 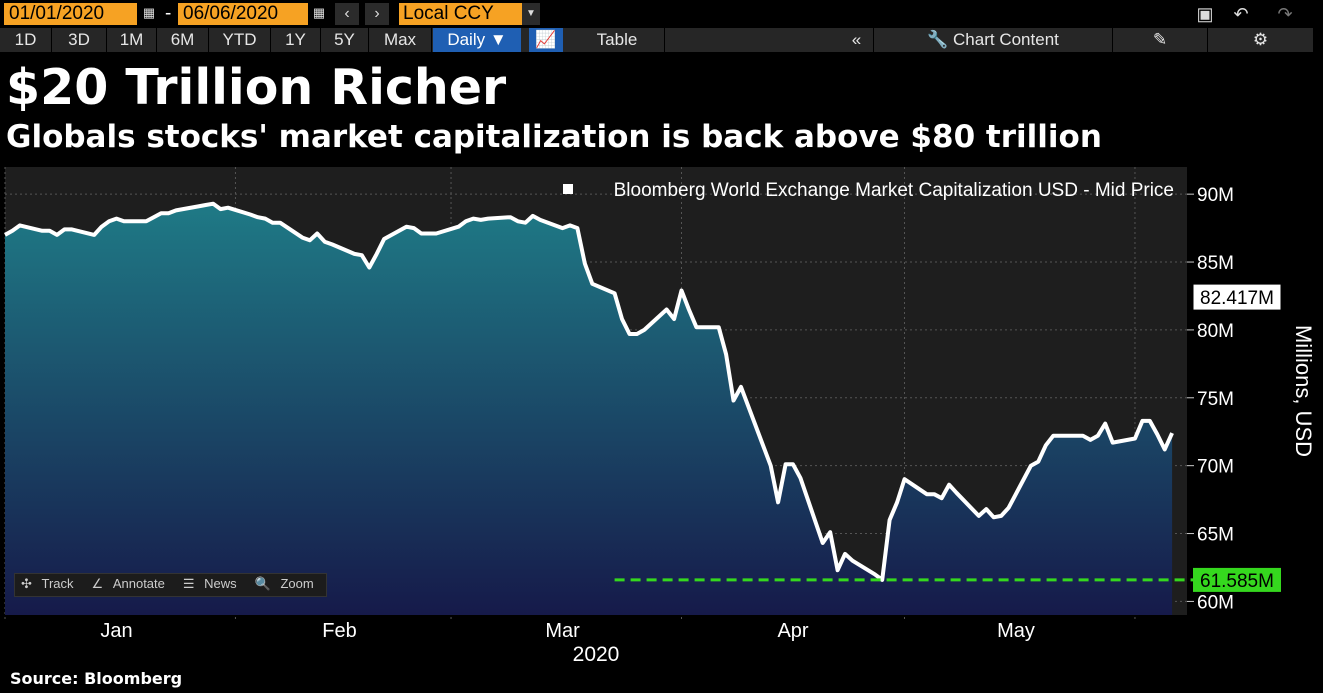 What do you see at coordinates (1215, 535) in the screenshot?
I see `y-tick-label: 65M` at bounding box center [1215, 535].